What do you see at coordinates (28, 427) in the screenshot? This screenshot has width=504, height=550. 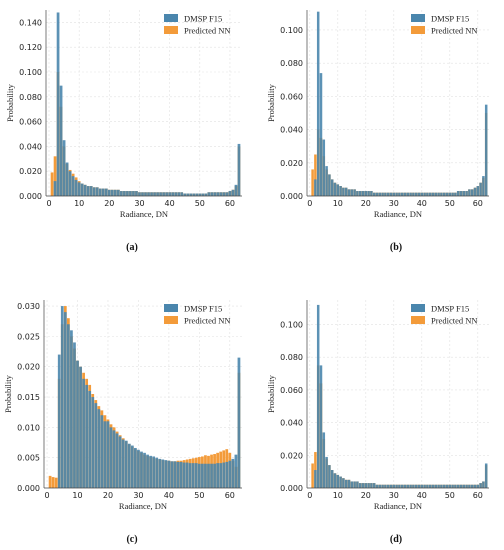 I see `y-tick-label: 0.010` at bounding box center [28, 427].